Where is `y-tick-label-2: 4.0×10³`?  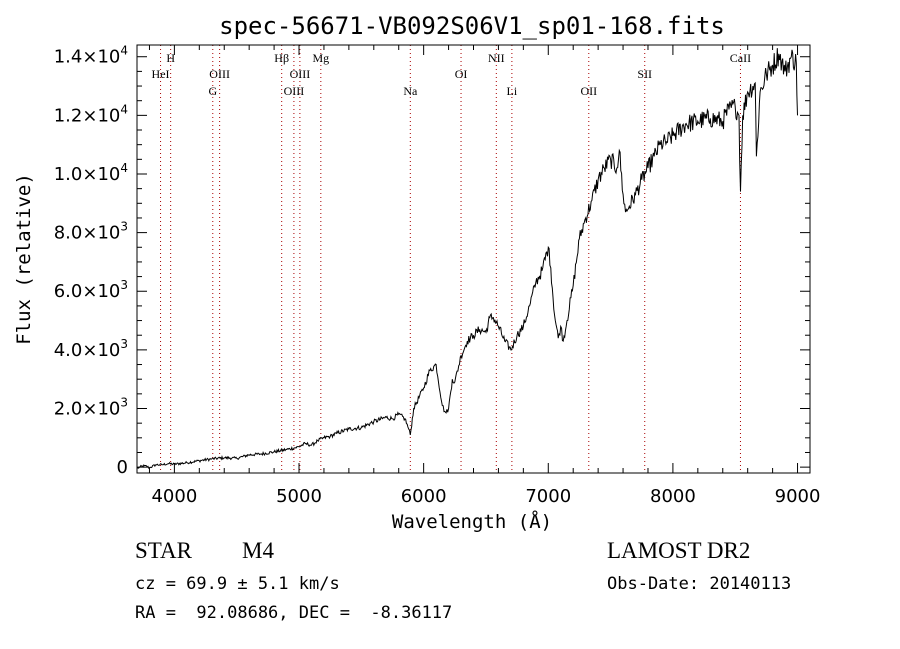
y-tick-label-2: 4.0×10³ is located at coordinates (91, 349).